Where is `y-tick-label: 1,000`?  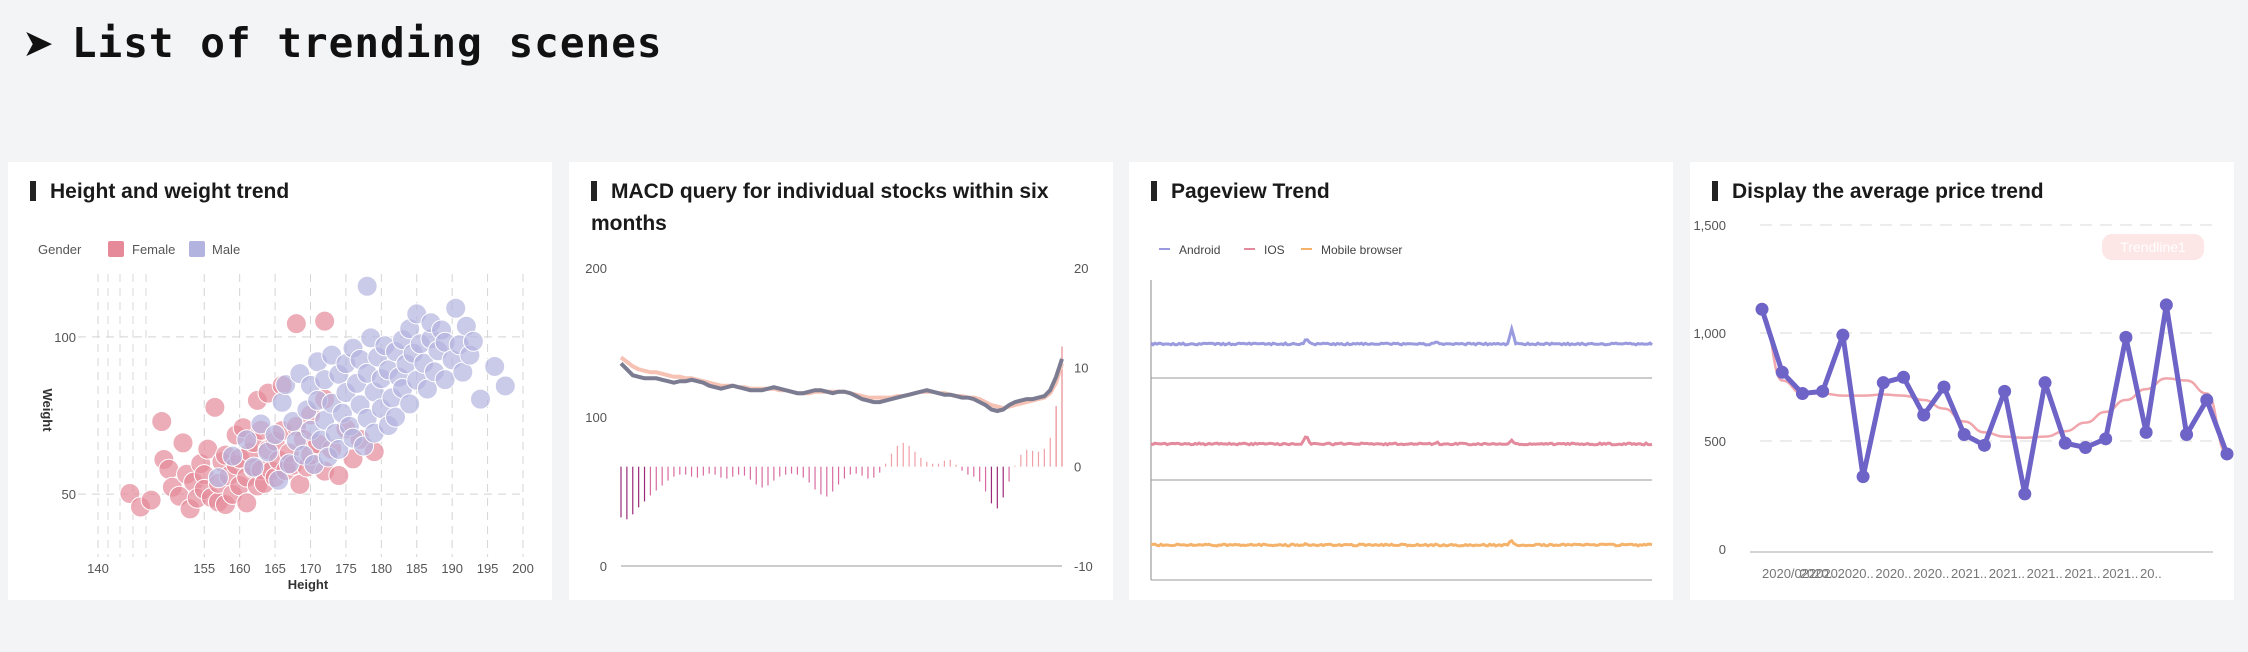 y-tick-label: 1,000 is located at coordinates (1709, 333).